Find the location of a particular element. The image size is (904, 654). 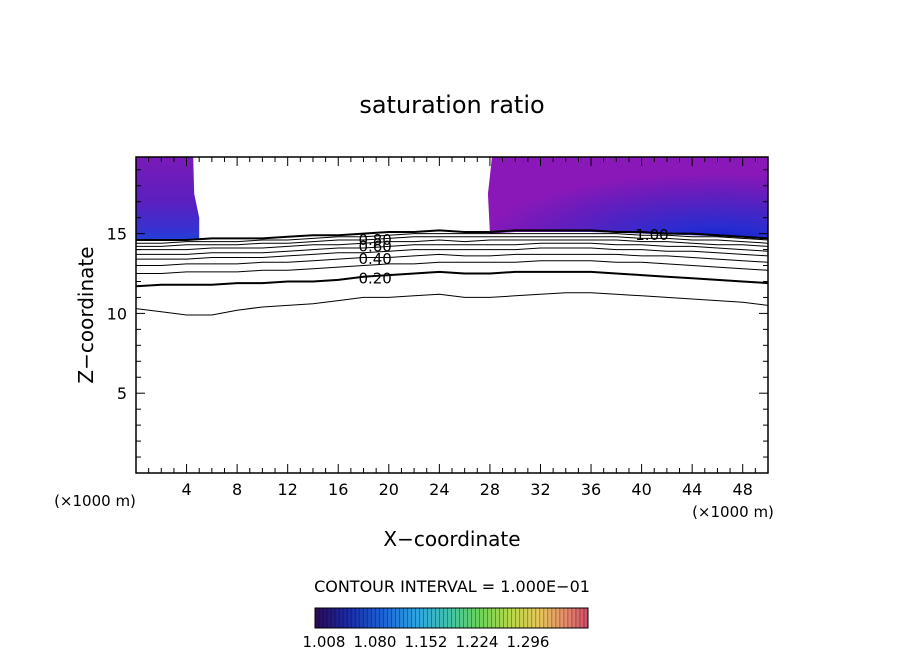

colorbar-tick-label: 1.224 is located at coordinates (477, 642).